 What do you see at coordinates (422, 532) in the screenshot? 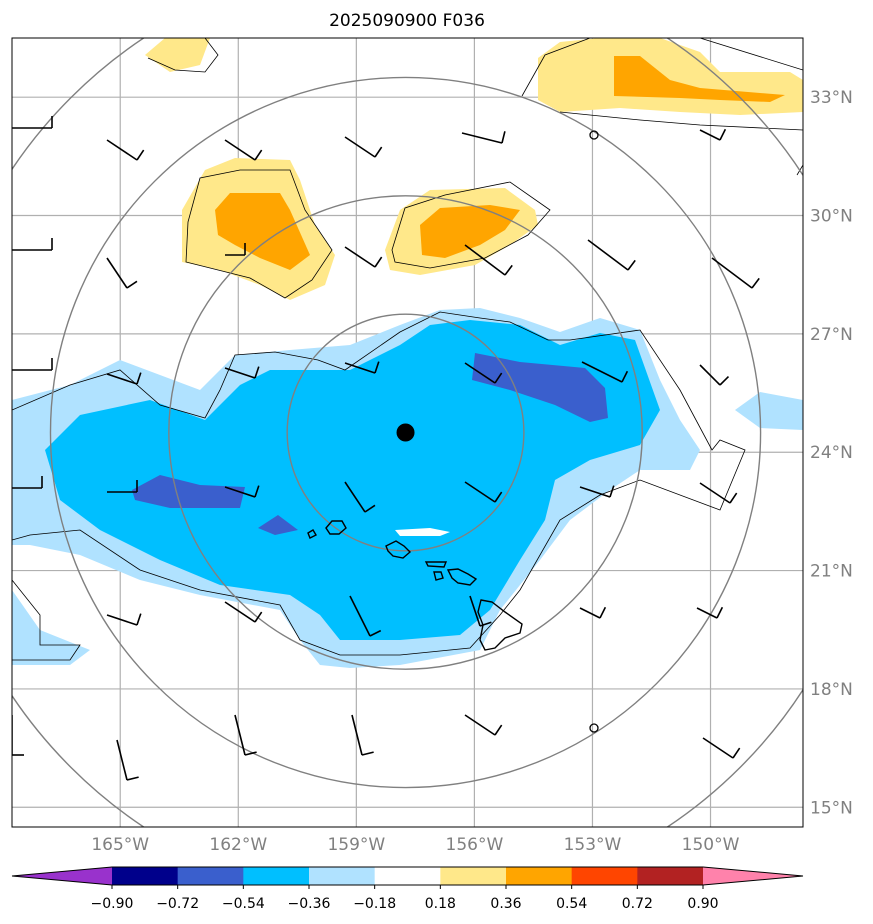
I see `white-patch` at bounding box center [422, 532].